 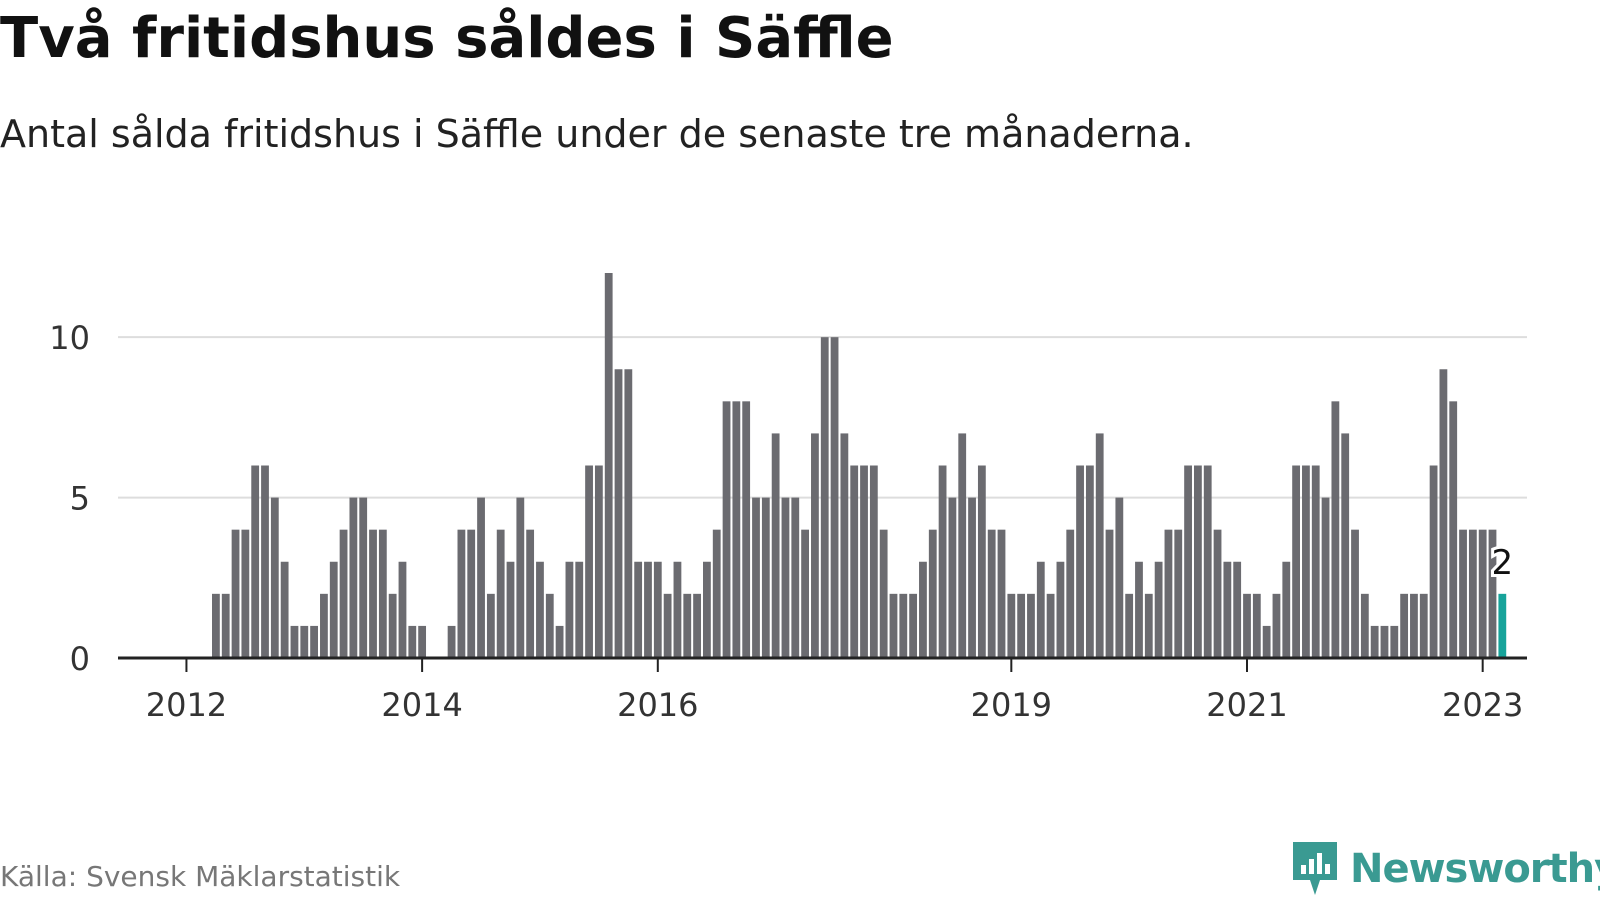 I want to click on x-tick-label: 2019, so click(x=1011, y=705).